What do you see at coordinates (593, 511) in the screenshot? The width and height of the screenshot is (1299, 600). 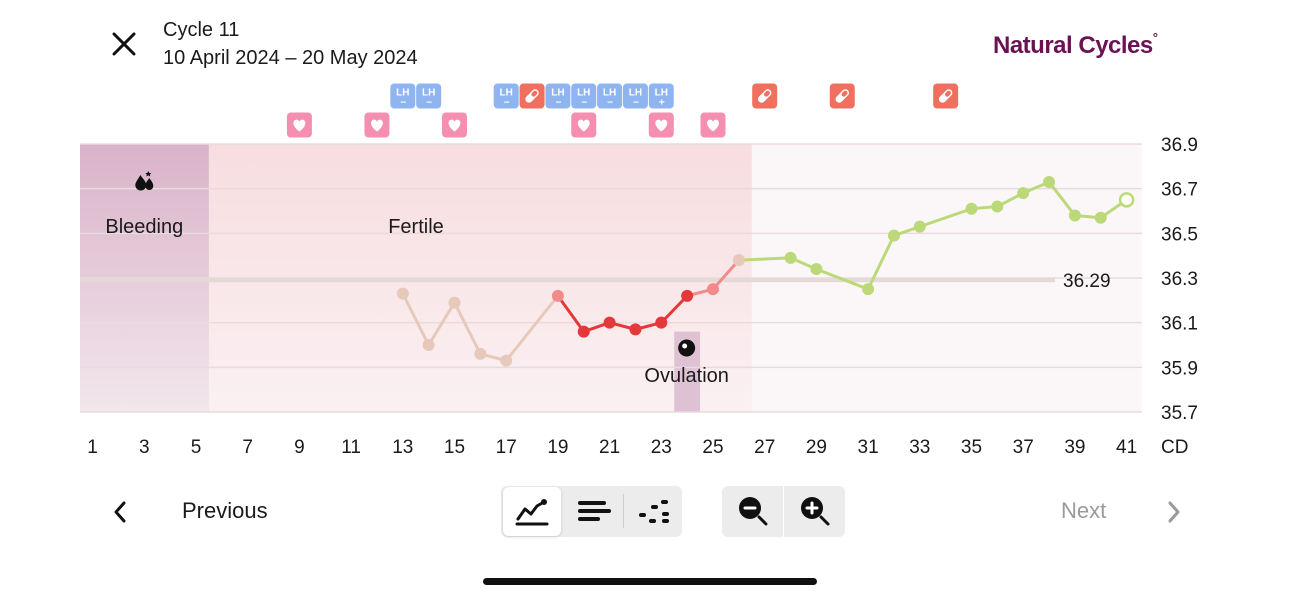 I see `bar-view-button` at bounding box center [593, 511].